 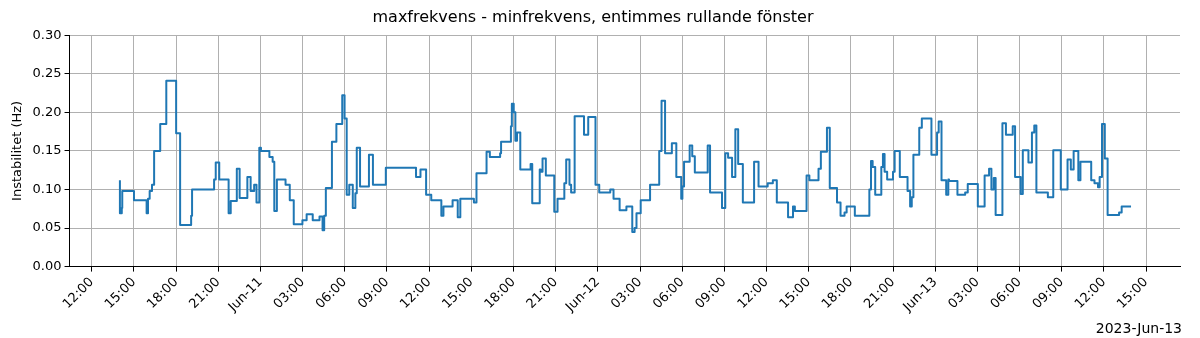 I want to click on y-axis-title: Instabilitet (Hz), so click(x=17, y=150).